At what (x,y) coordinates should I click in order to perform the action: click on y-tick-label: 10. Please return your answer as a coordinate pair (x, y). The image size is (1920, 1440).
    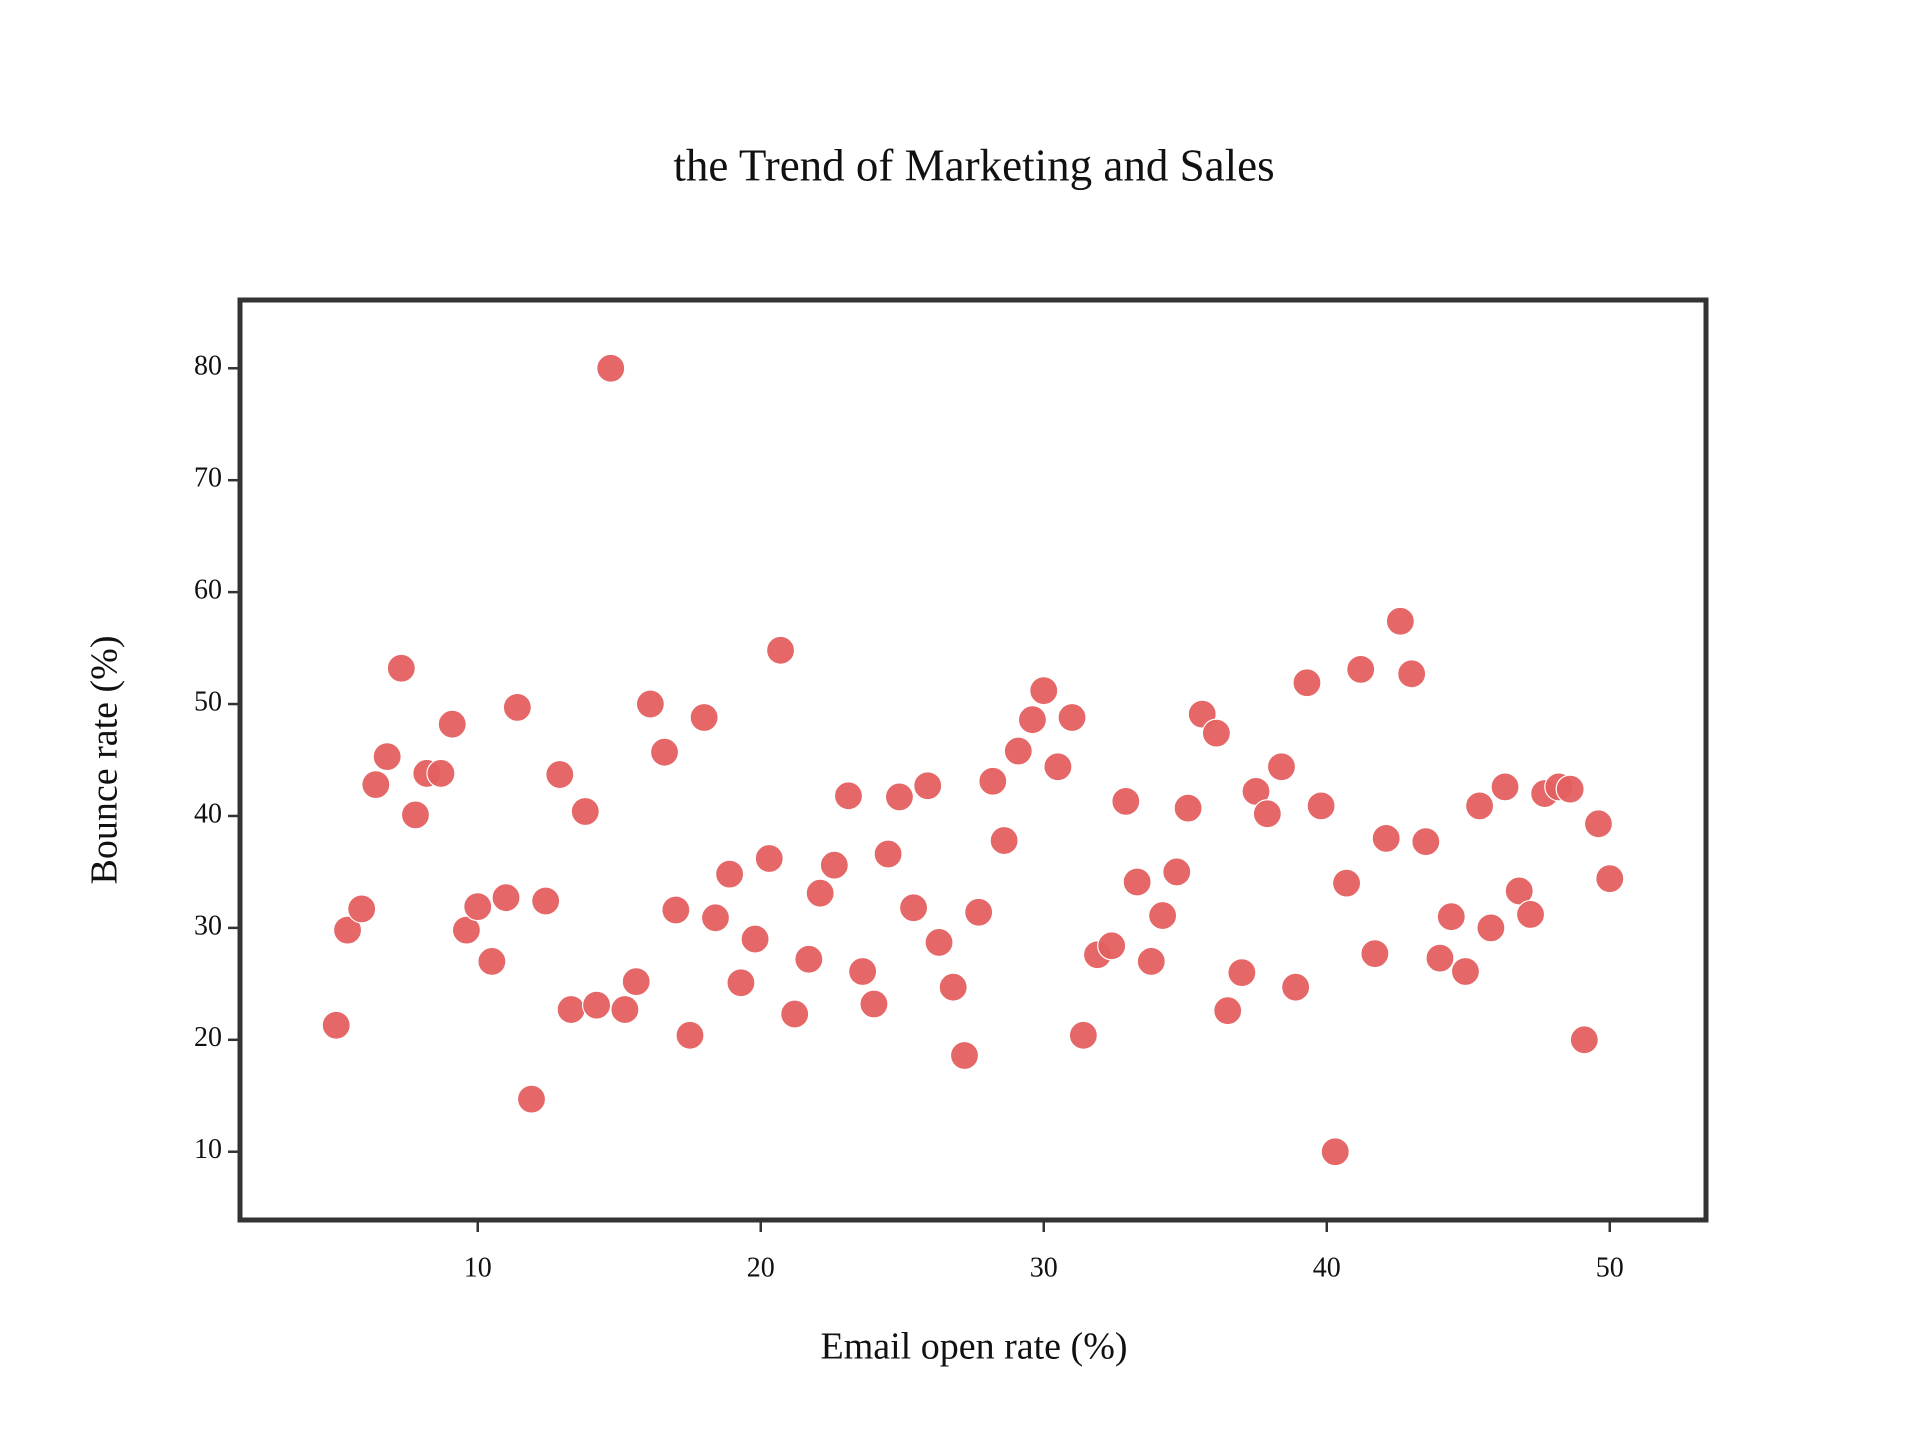
    Looking at the image, I should click on (208, 1149).